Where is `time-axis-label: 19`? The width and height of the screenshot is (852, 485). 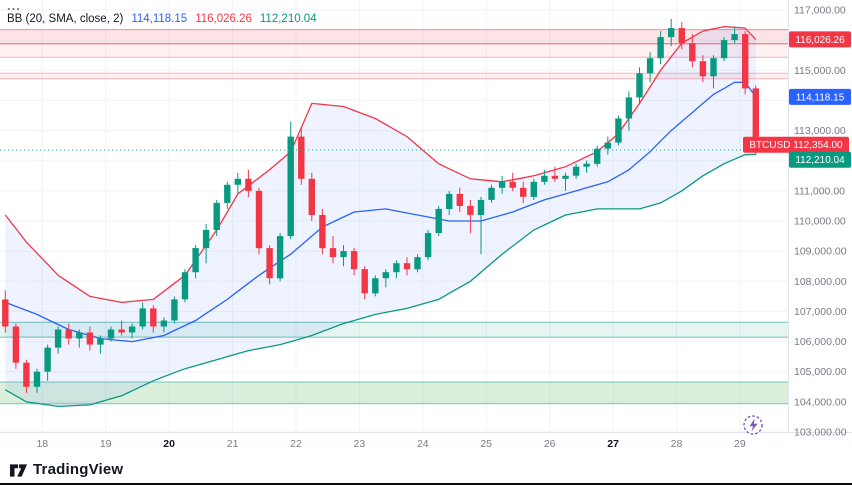 time-axis-label: 19 is located at coordinates (106, 444).